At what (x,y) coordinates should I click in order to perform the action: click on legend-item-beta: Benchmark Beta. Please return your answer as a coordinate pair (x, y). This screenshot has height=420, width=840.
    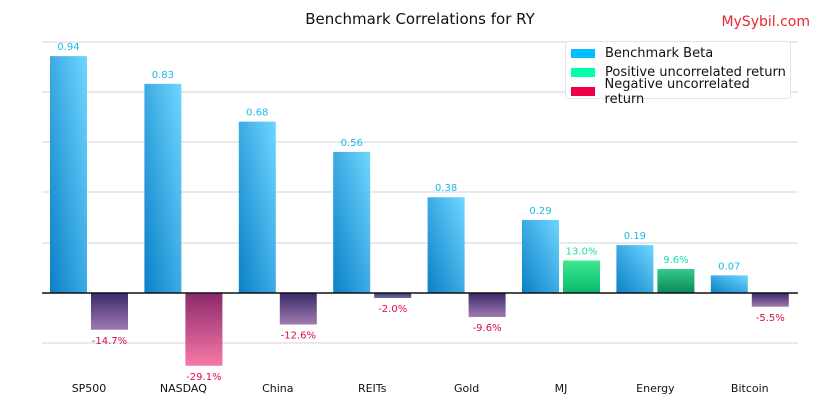
    Looking at the image, I should click on (678, 53).